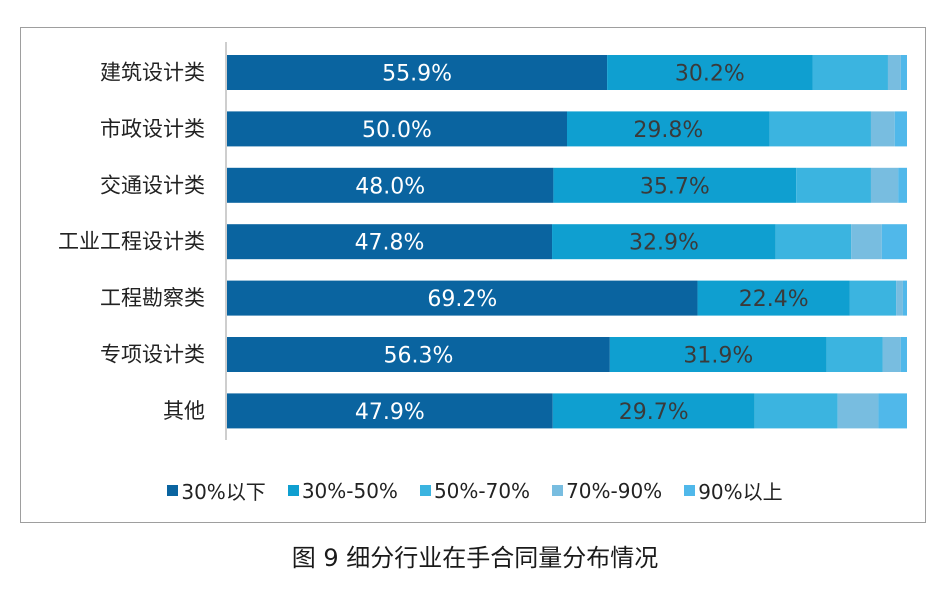  Describe the element at coordinates (152, 355) in the screenshot. I see `category-label: 专项设计类` at that location.